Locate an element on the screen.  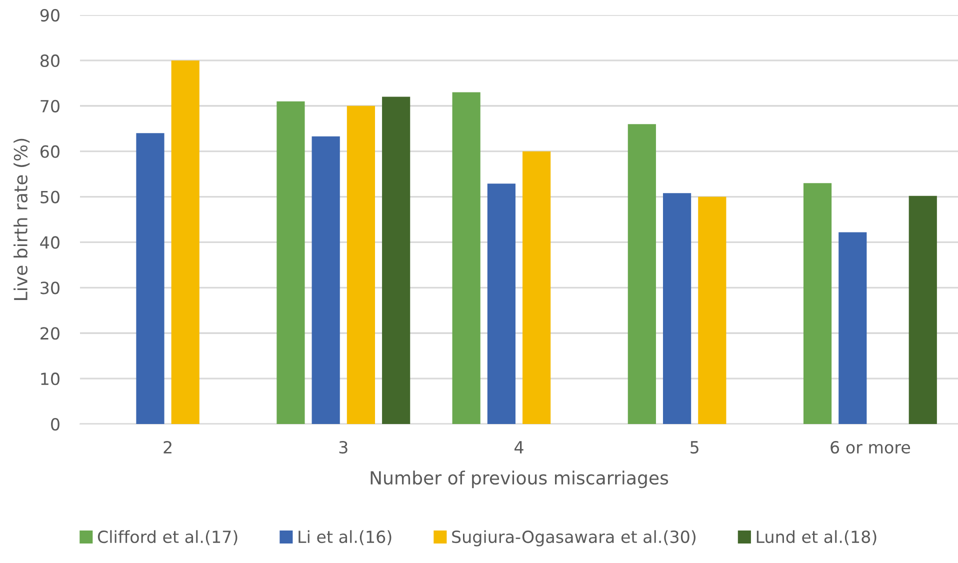
y-axis-title: Live birth rate (%) is located at coordinates (22, 219).